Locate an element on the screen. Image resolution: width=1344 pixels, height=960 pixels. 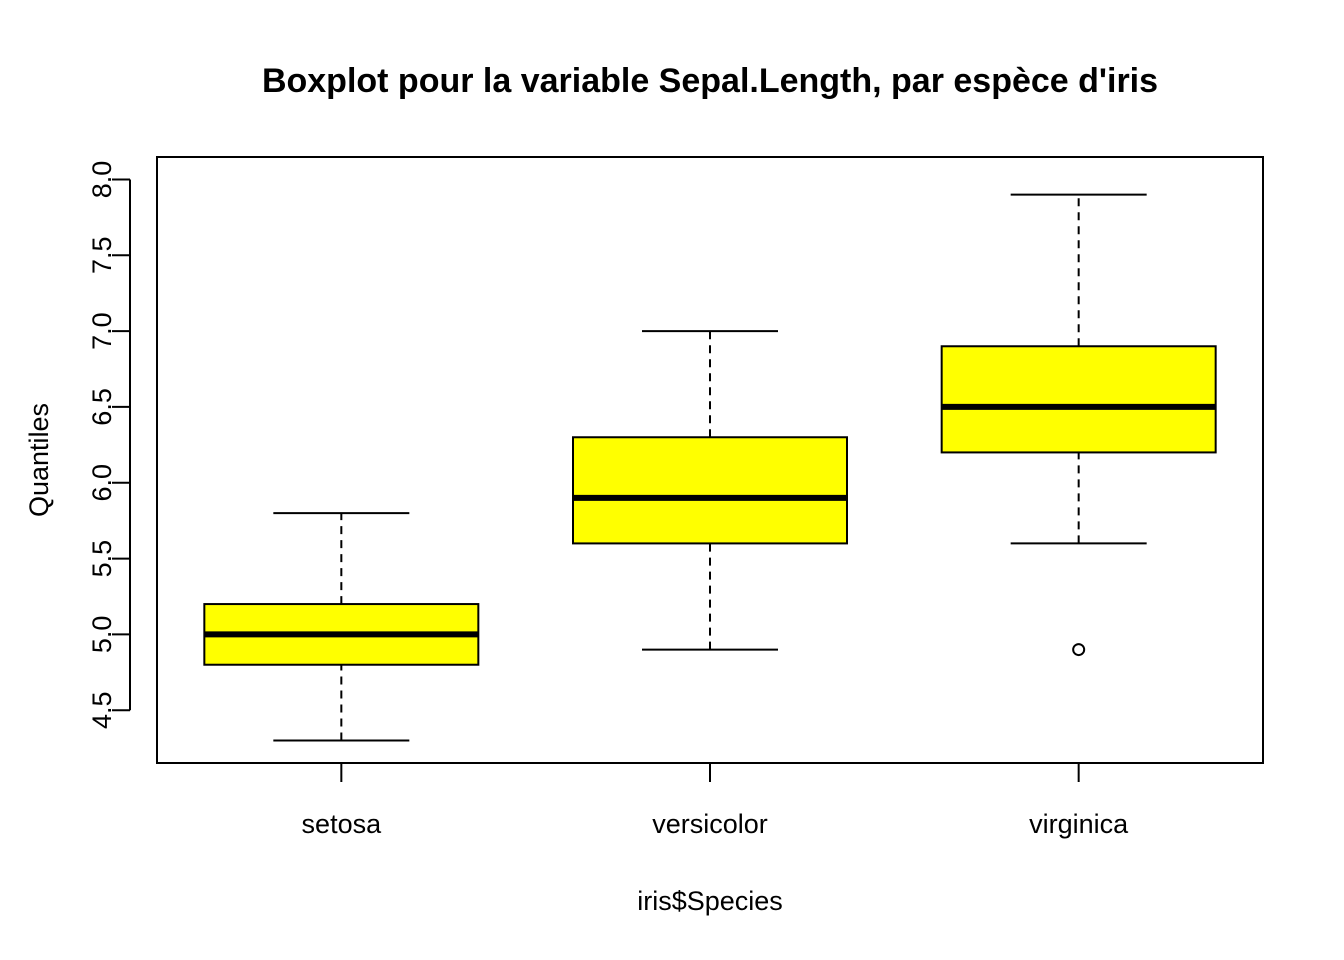
y-tick-label: 6.5 is located at coordinates (102, 407).